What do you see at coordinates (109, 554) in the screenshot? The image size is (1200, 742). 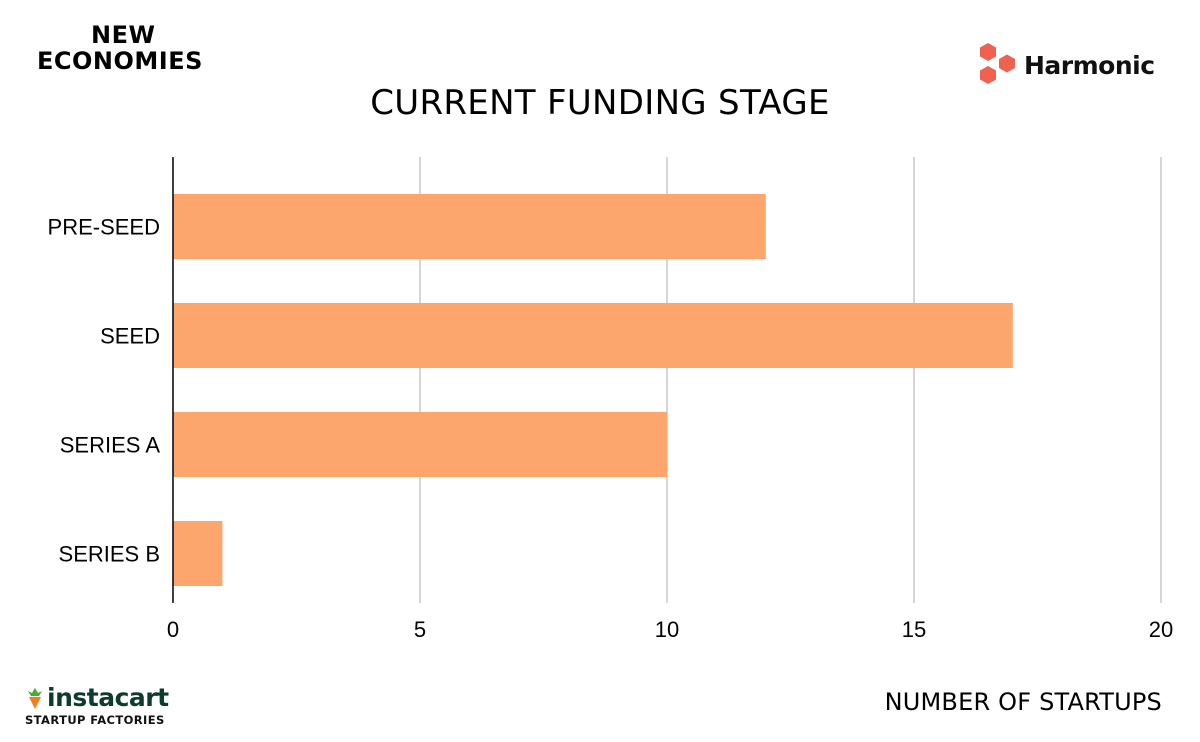 I see `category-label: SERIES B` at bounding box center [109, 554].